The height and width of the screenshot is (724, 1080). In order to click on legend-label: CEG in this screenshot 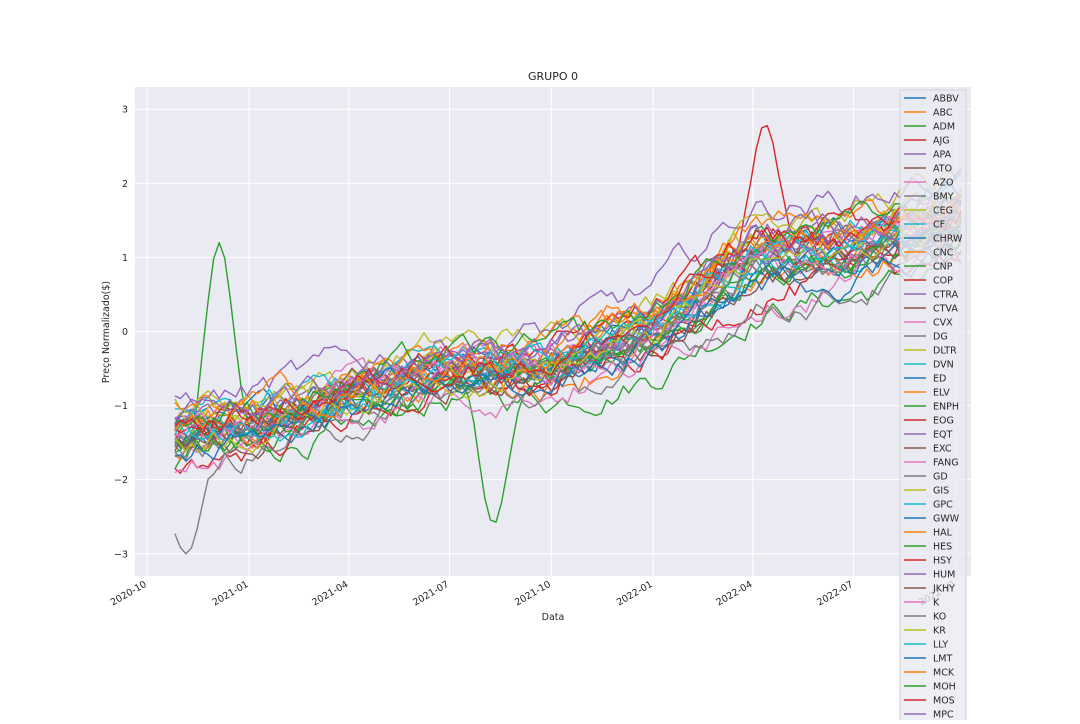, I will do `click(943, 211)`.